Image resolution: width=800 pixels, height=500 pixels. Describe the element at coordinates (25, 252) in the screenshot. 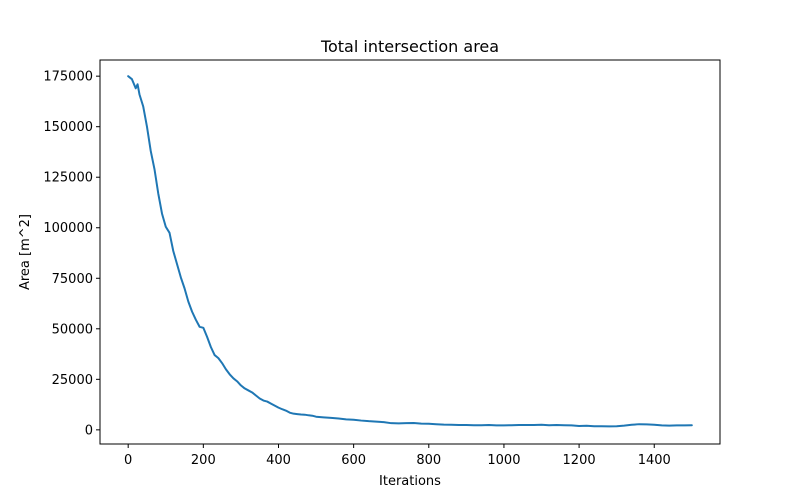

I see `y-axis-label: Area [m^2]` at that location.